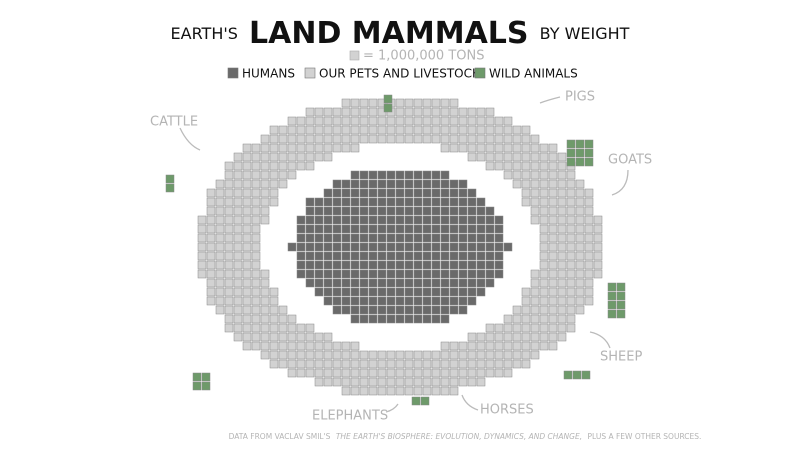  Describe the element at coordinates (480, 73) in the screenshot. I see `legend-swatch` at that location.